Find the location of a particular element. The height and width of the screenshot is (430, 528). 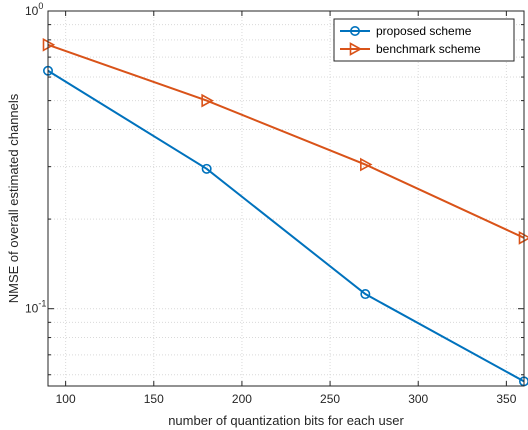

legend-label: proposed scheme is located at coordinates (424, 31).